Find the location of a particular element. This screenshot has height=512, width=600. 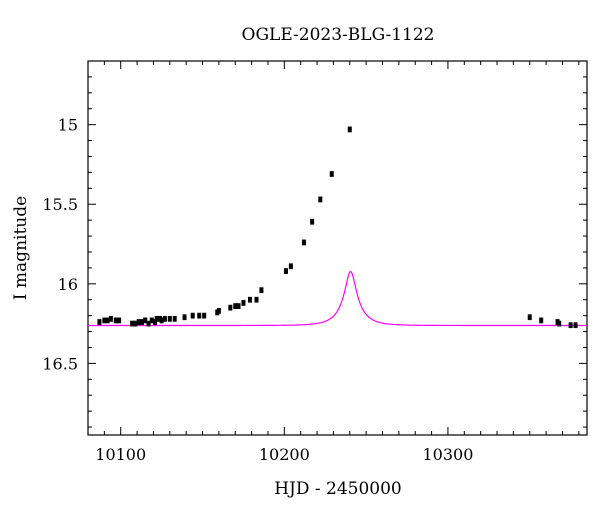

y-tick-label: 16.5 is located at coordinates (60, 363).